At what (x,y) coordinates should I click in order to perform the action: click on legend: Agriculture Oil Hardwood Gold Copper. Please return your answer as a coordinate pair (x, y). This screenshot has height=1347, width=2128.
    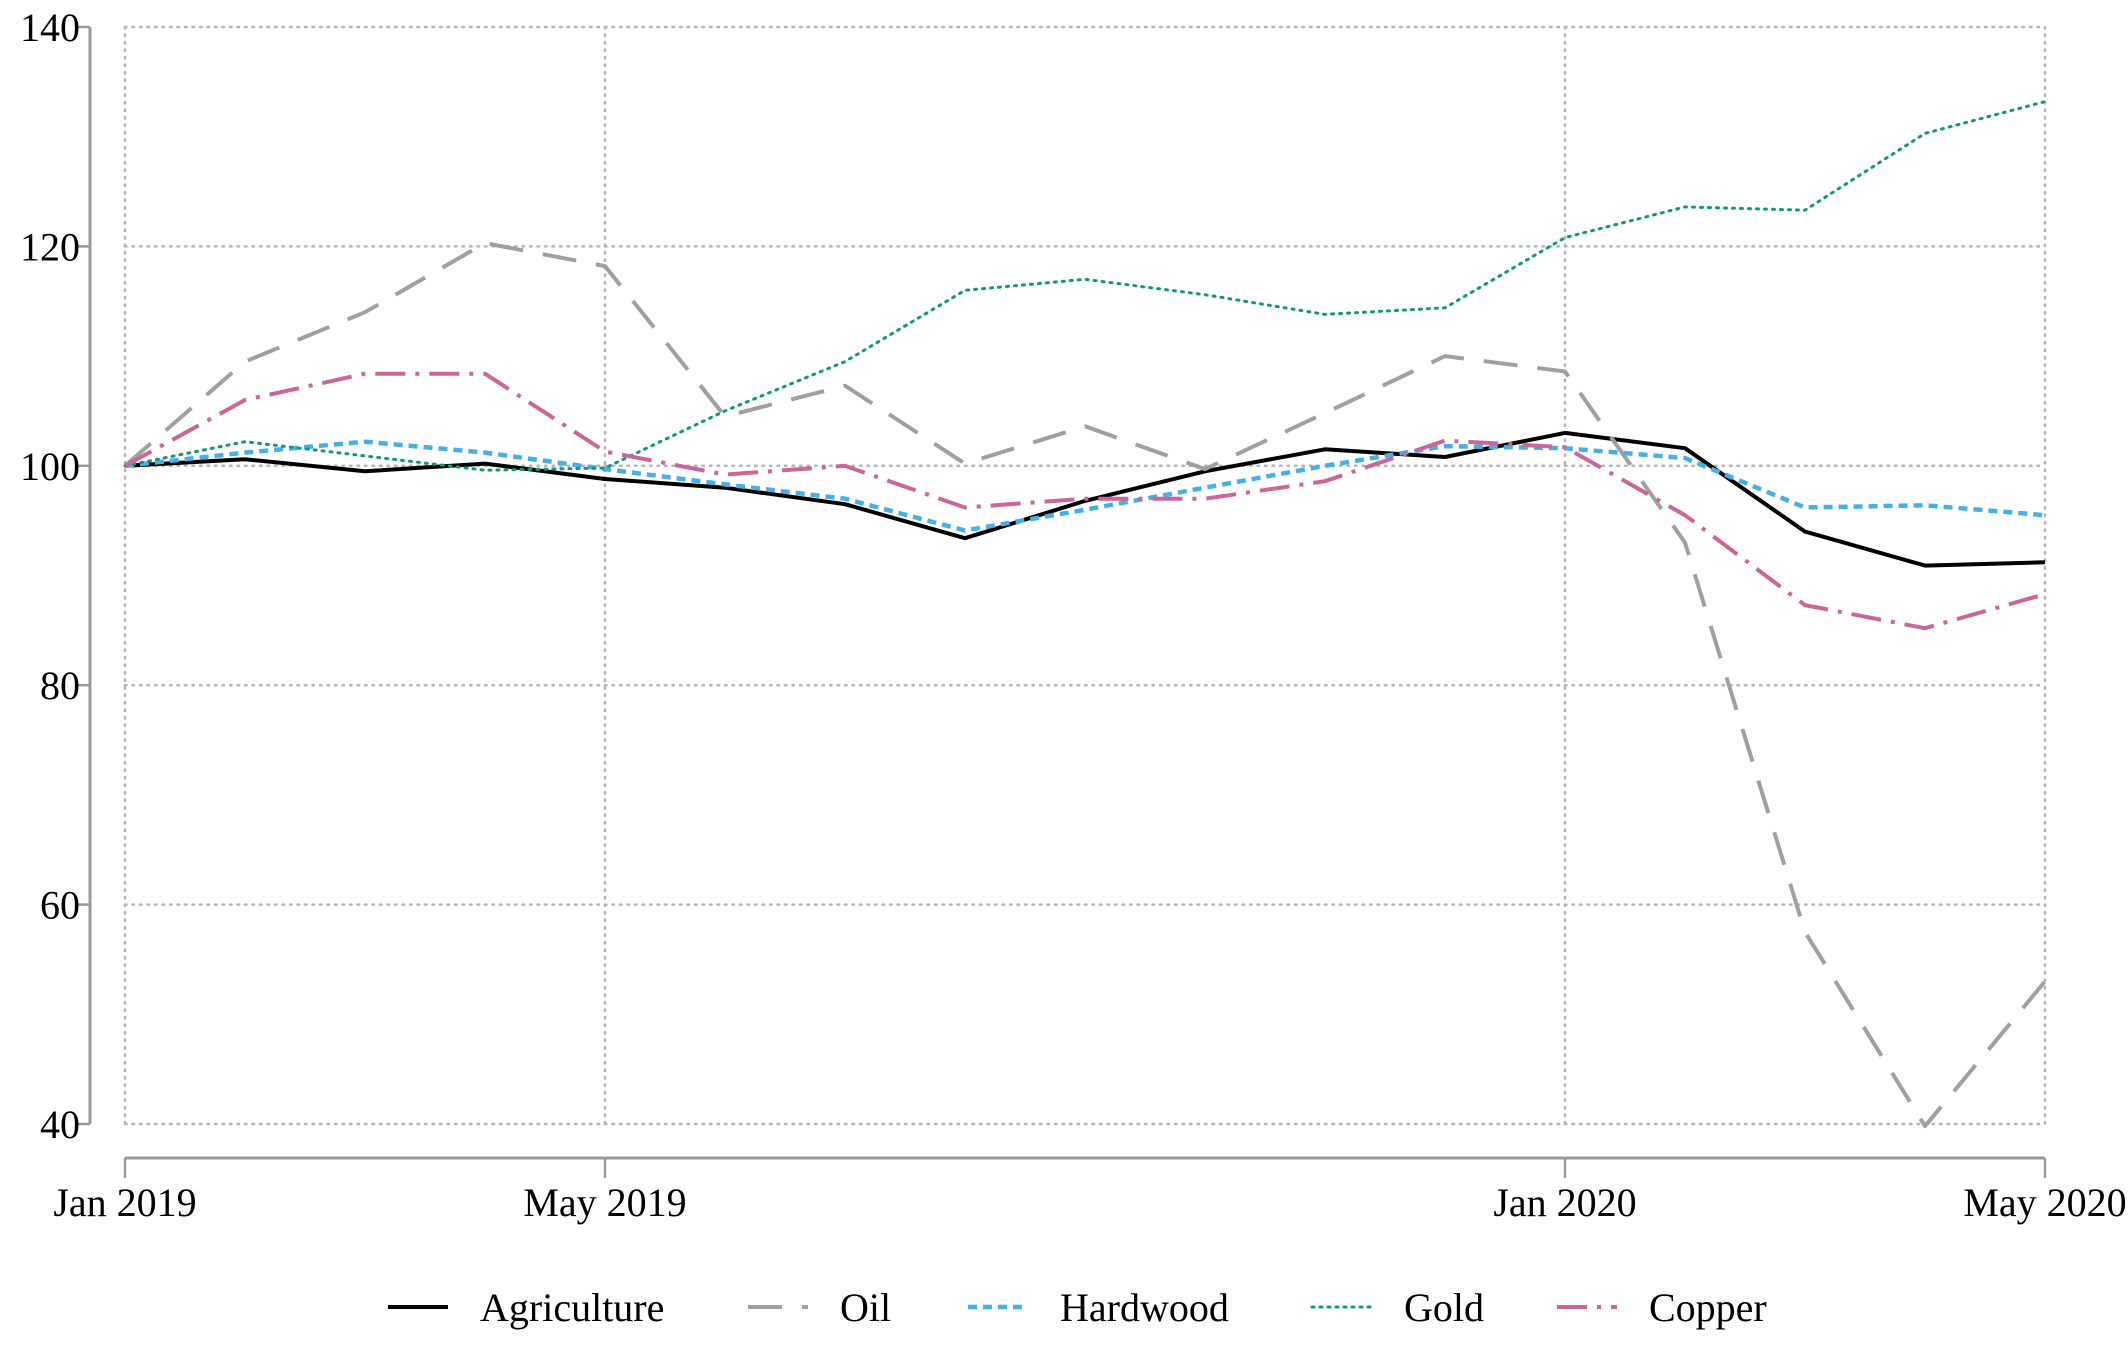
    Looking at the image, I should click on (1077, 1307).